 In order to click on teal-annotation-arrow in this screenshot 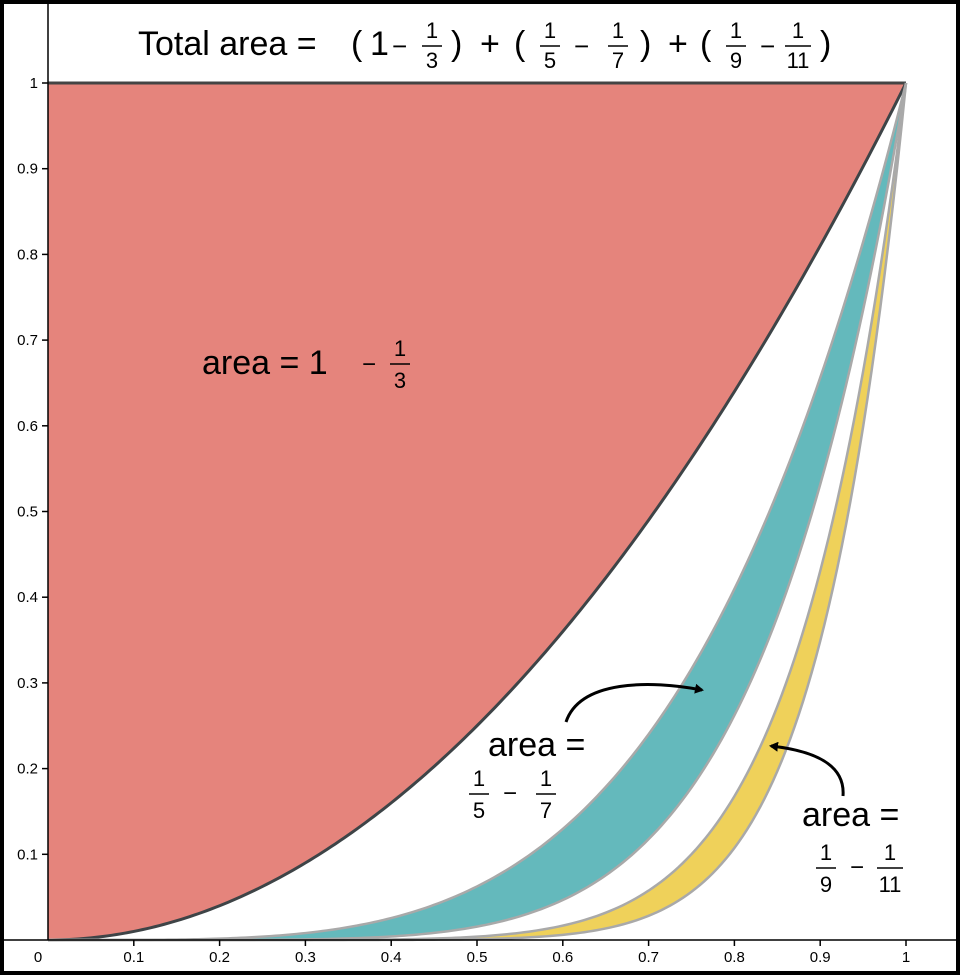, I will do `click(634, 703)`.